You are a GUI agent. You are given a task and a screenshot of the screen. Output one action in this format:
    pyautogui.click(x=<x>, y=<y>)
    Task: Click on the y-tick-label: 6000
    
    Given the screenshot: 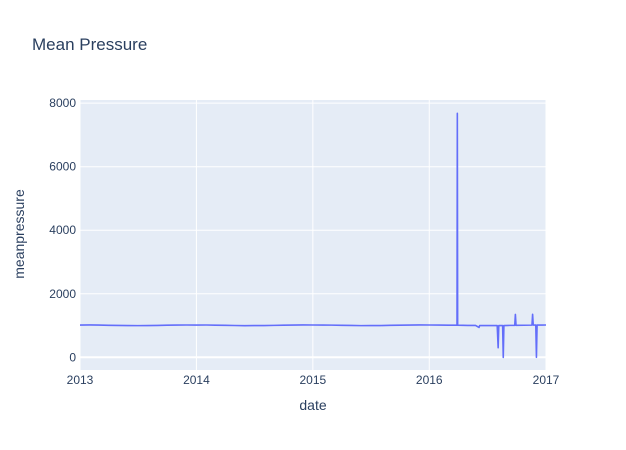 What is the action you would take?
    pyautogui.click(x=62, y=167)
    